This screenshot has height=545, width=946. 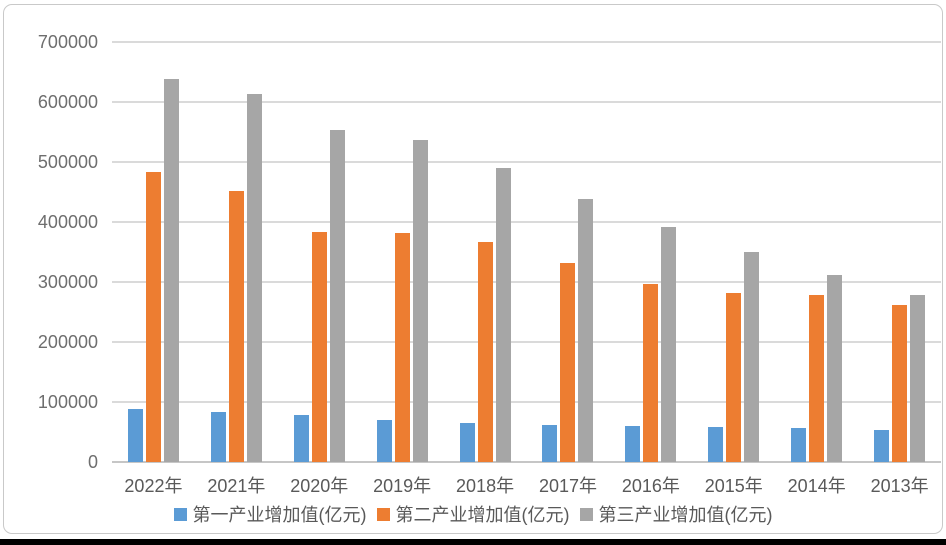 What do you see at coordinates (651, 372) in the screenshot?
I see `bar-series2-2016年` at bounding box center [651, 372].